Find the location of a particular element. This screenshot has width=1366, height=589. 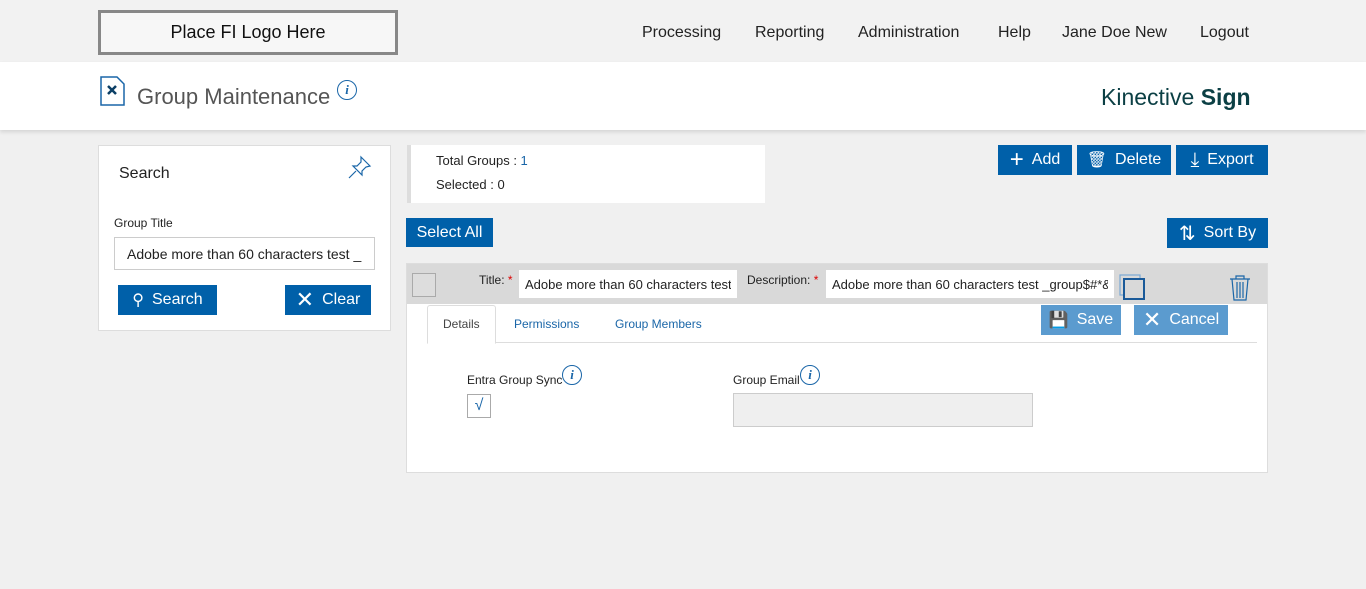

tab-details-label: Details is located at coordinates (461, 324).